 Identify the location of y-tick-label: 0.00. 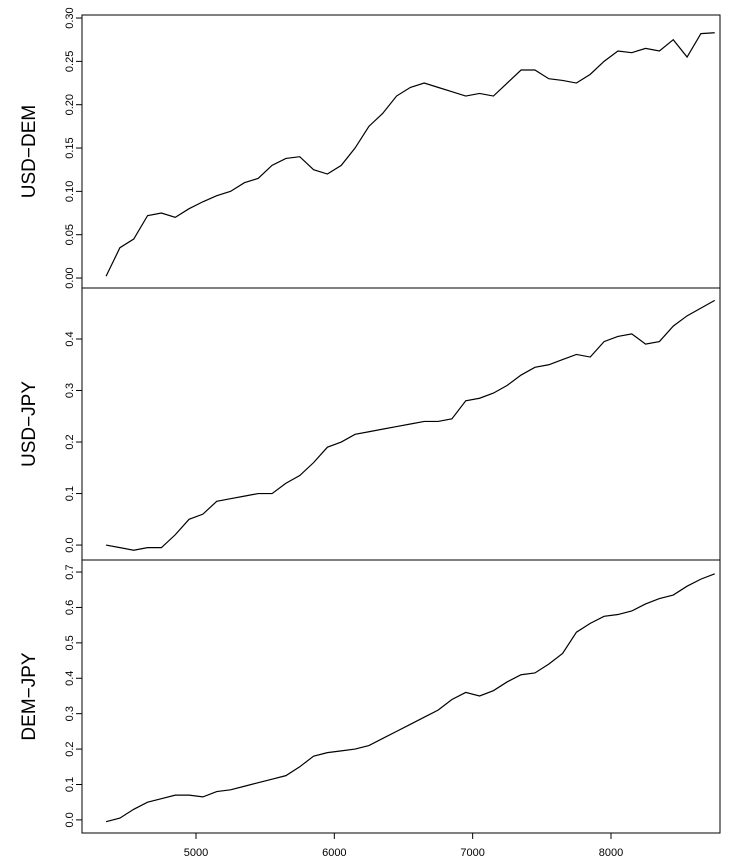
(70, 277).